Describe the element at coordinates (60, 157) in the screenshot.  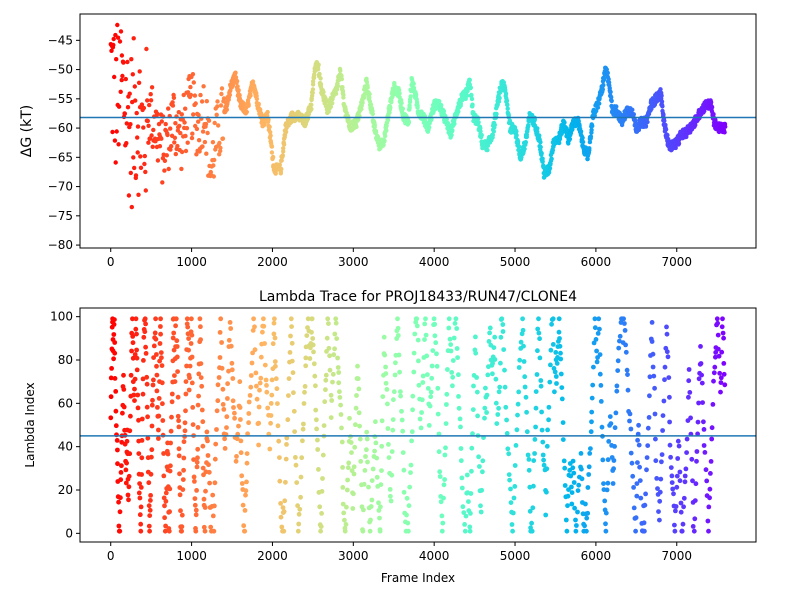
I see `y-tick-label: −65` at that location.